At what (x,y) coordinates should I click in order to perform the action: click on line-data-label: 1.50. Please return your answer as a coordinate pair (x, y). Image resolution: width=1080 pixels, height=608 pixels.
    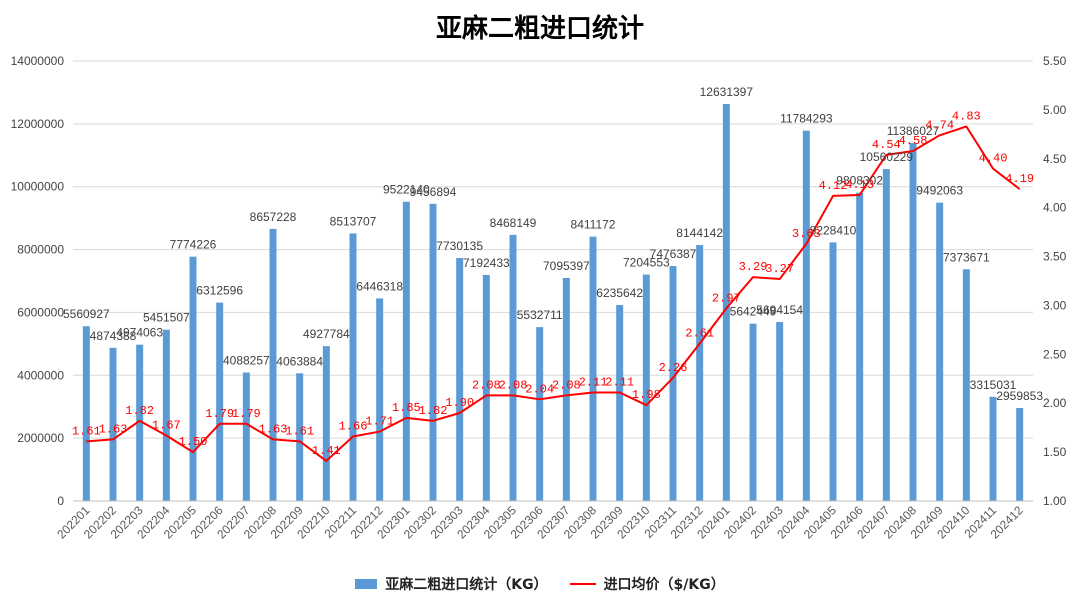
    Looking at the image, I should click on (193, 442).